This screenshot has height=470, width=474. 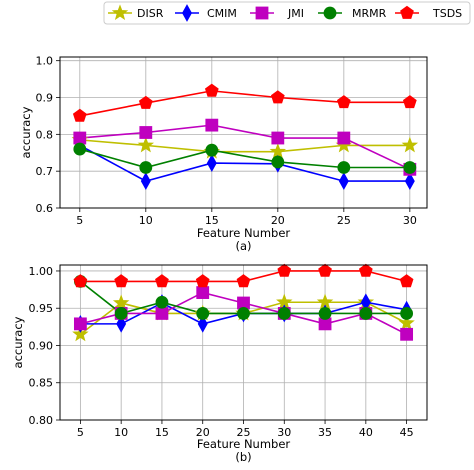 What do you see at coordinates (295, 13) in the screenshot?
I see `legend-label-jmi: JMI` at bounding box center [295, 13].